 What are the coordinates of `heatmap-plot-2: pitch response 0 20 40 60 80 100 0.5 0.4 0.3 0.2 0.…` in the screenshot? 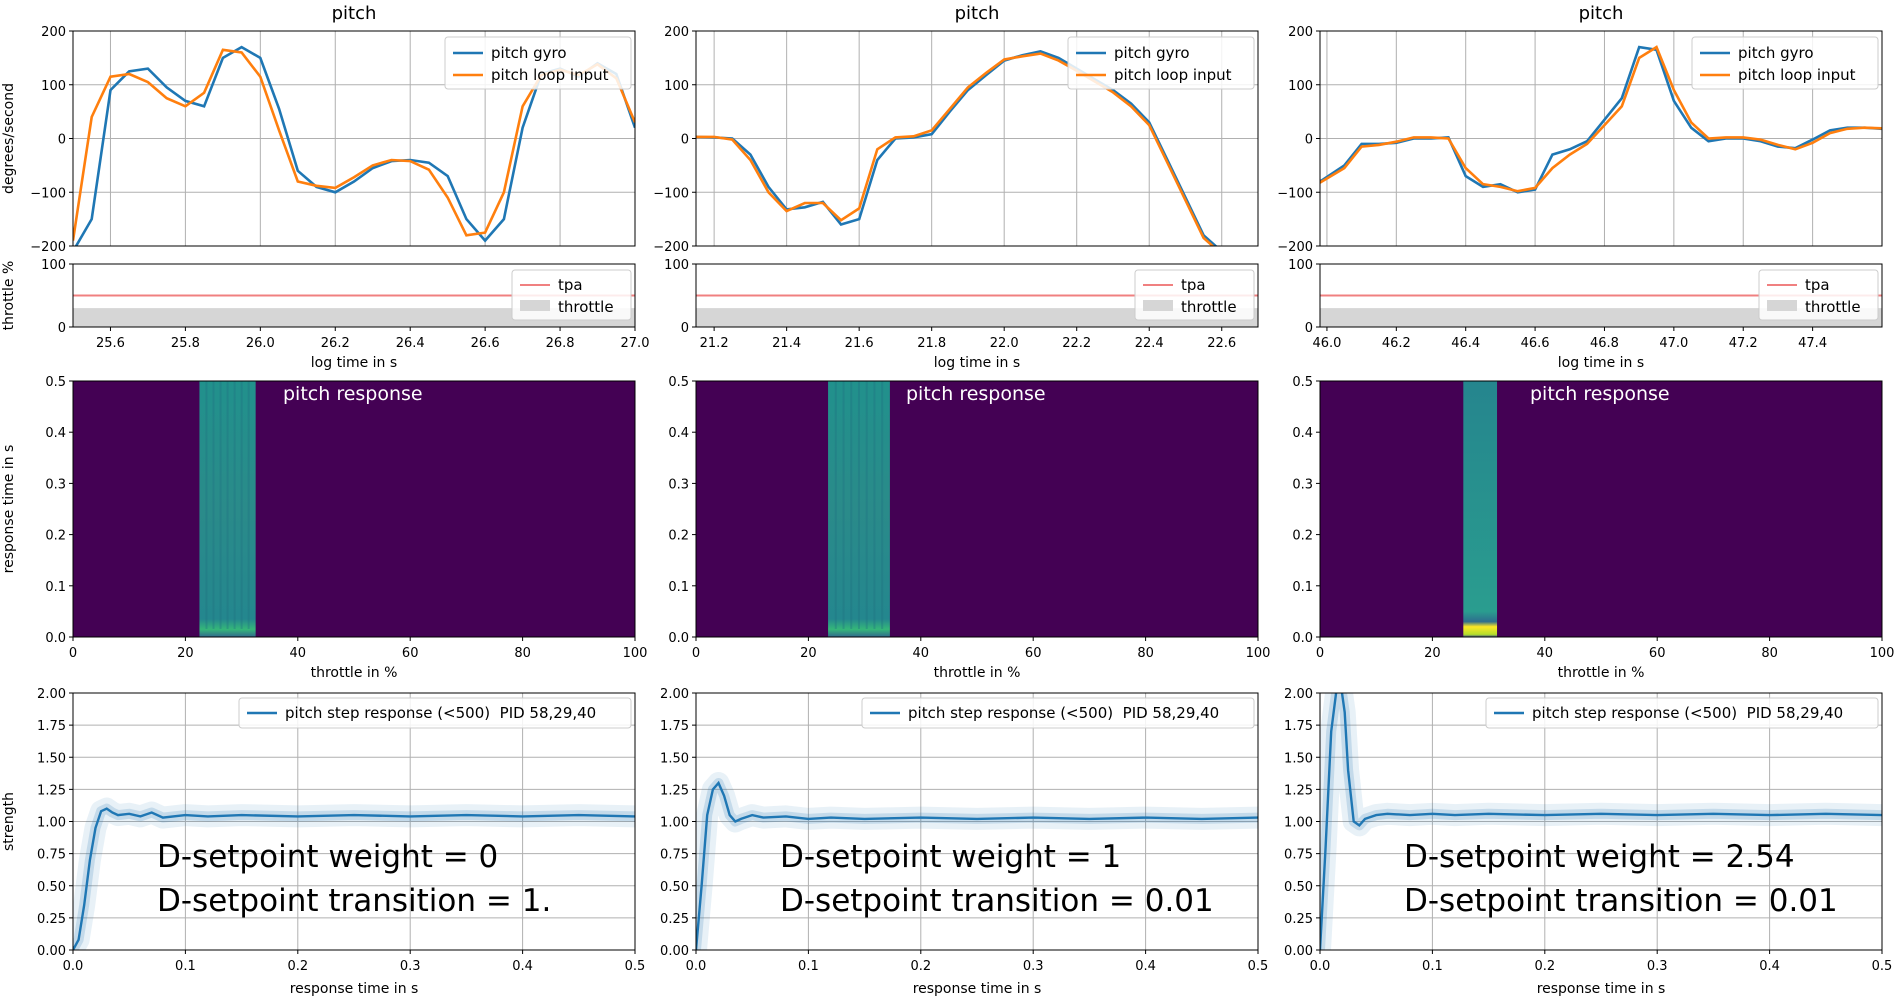 It's located at (969, 528).